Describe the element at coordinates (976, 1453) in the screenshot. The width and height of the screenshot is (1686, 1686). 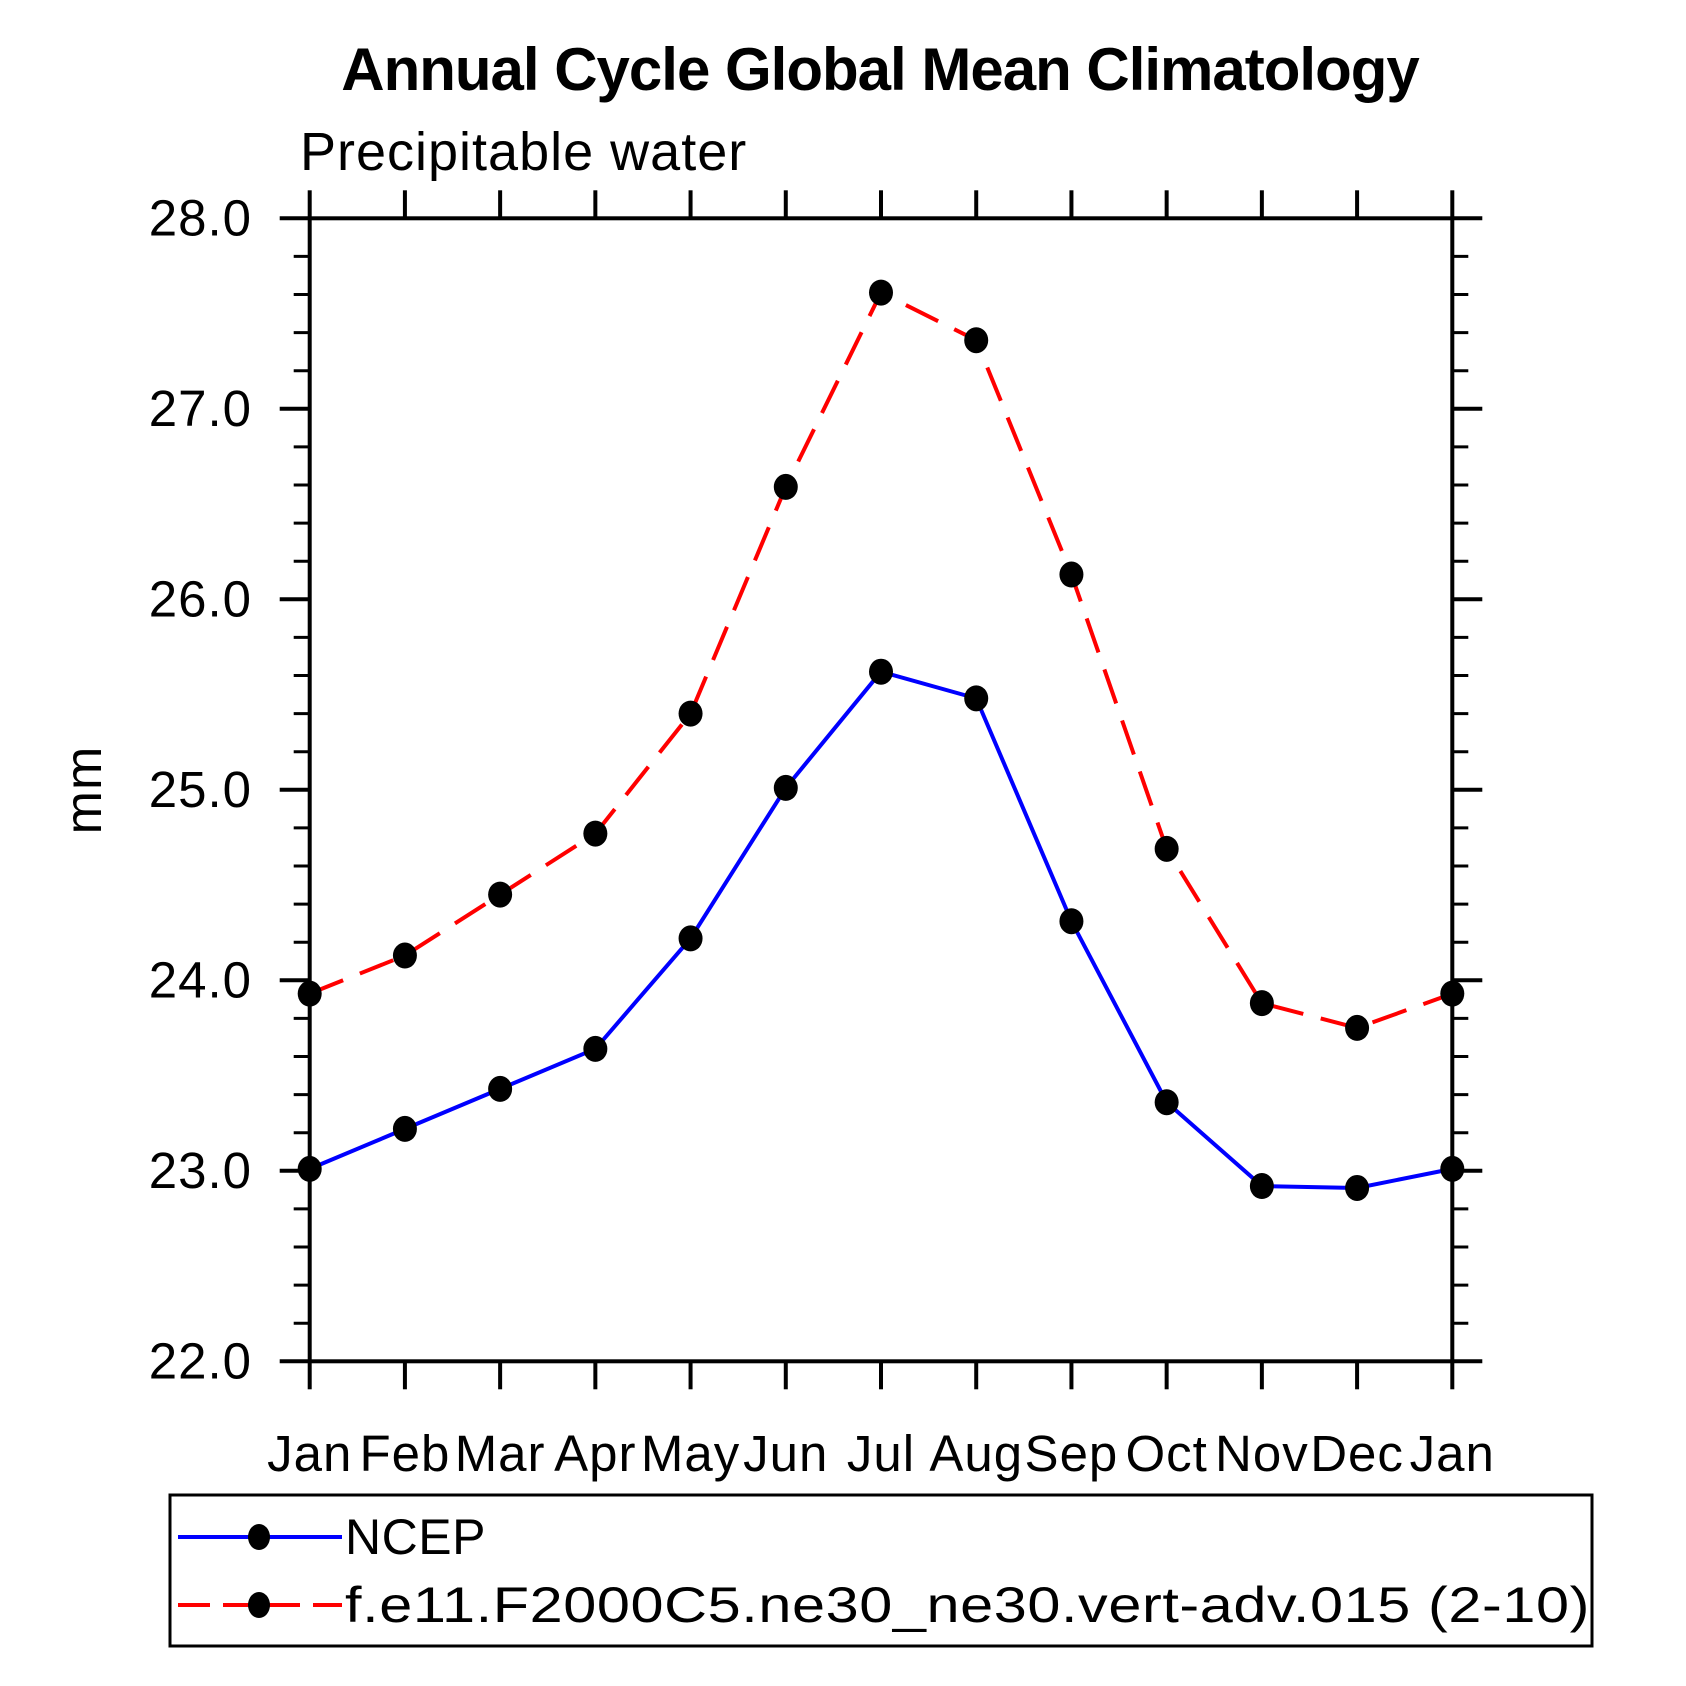
I see `x-tick-label: Aug` at that location.